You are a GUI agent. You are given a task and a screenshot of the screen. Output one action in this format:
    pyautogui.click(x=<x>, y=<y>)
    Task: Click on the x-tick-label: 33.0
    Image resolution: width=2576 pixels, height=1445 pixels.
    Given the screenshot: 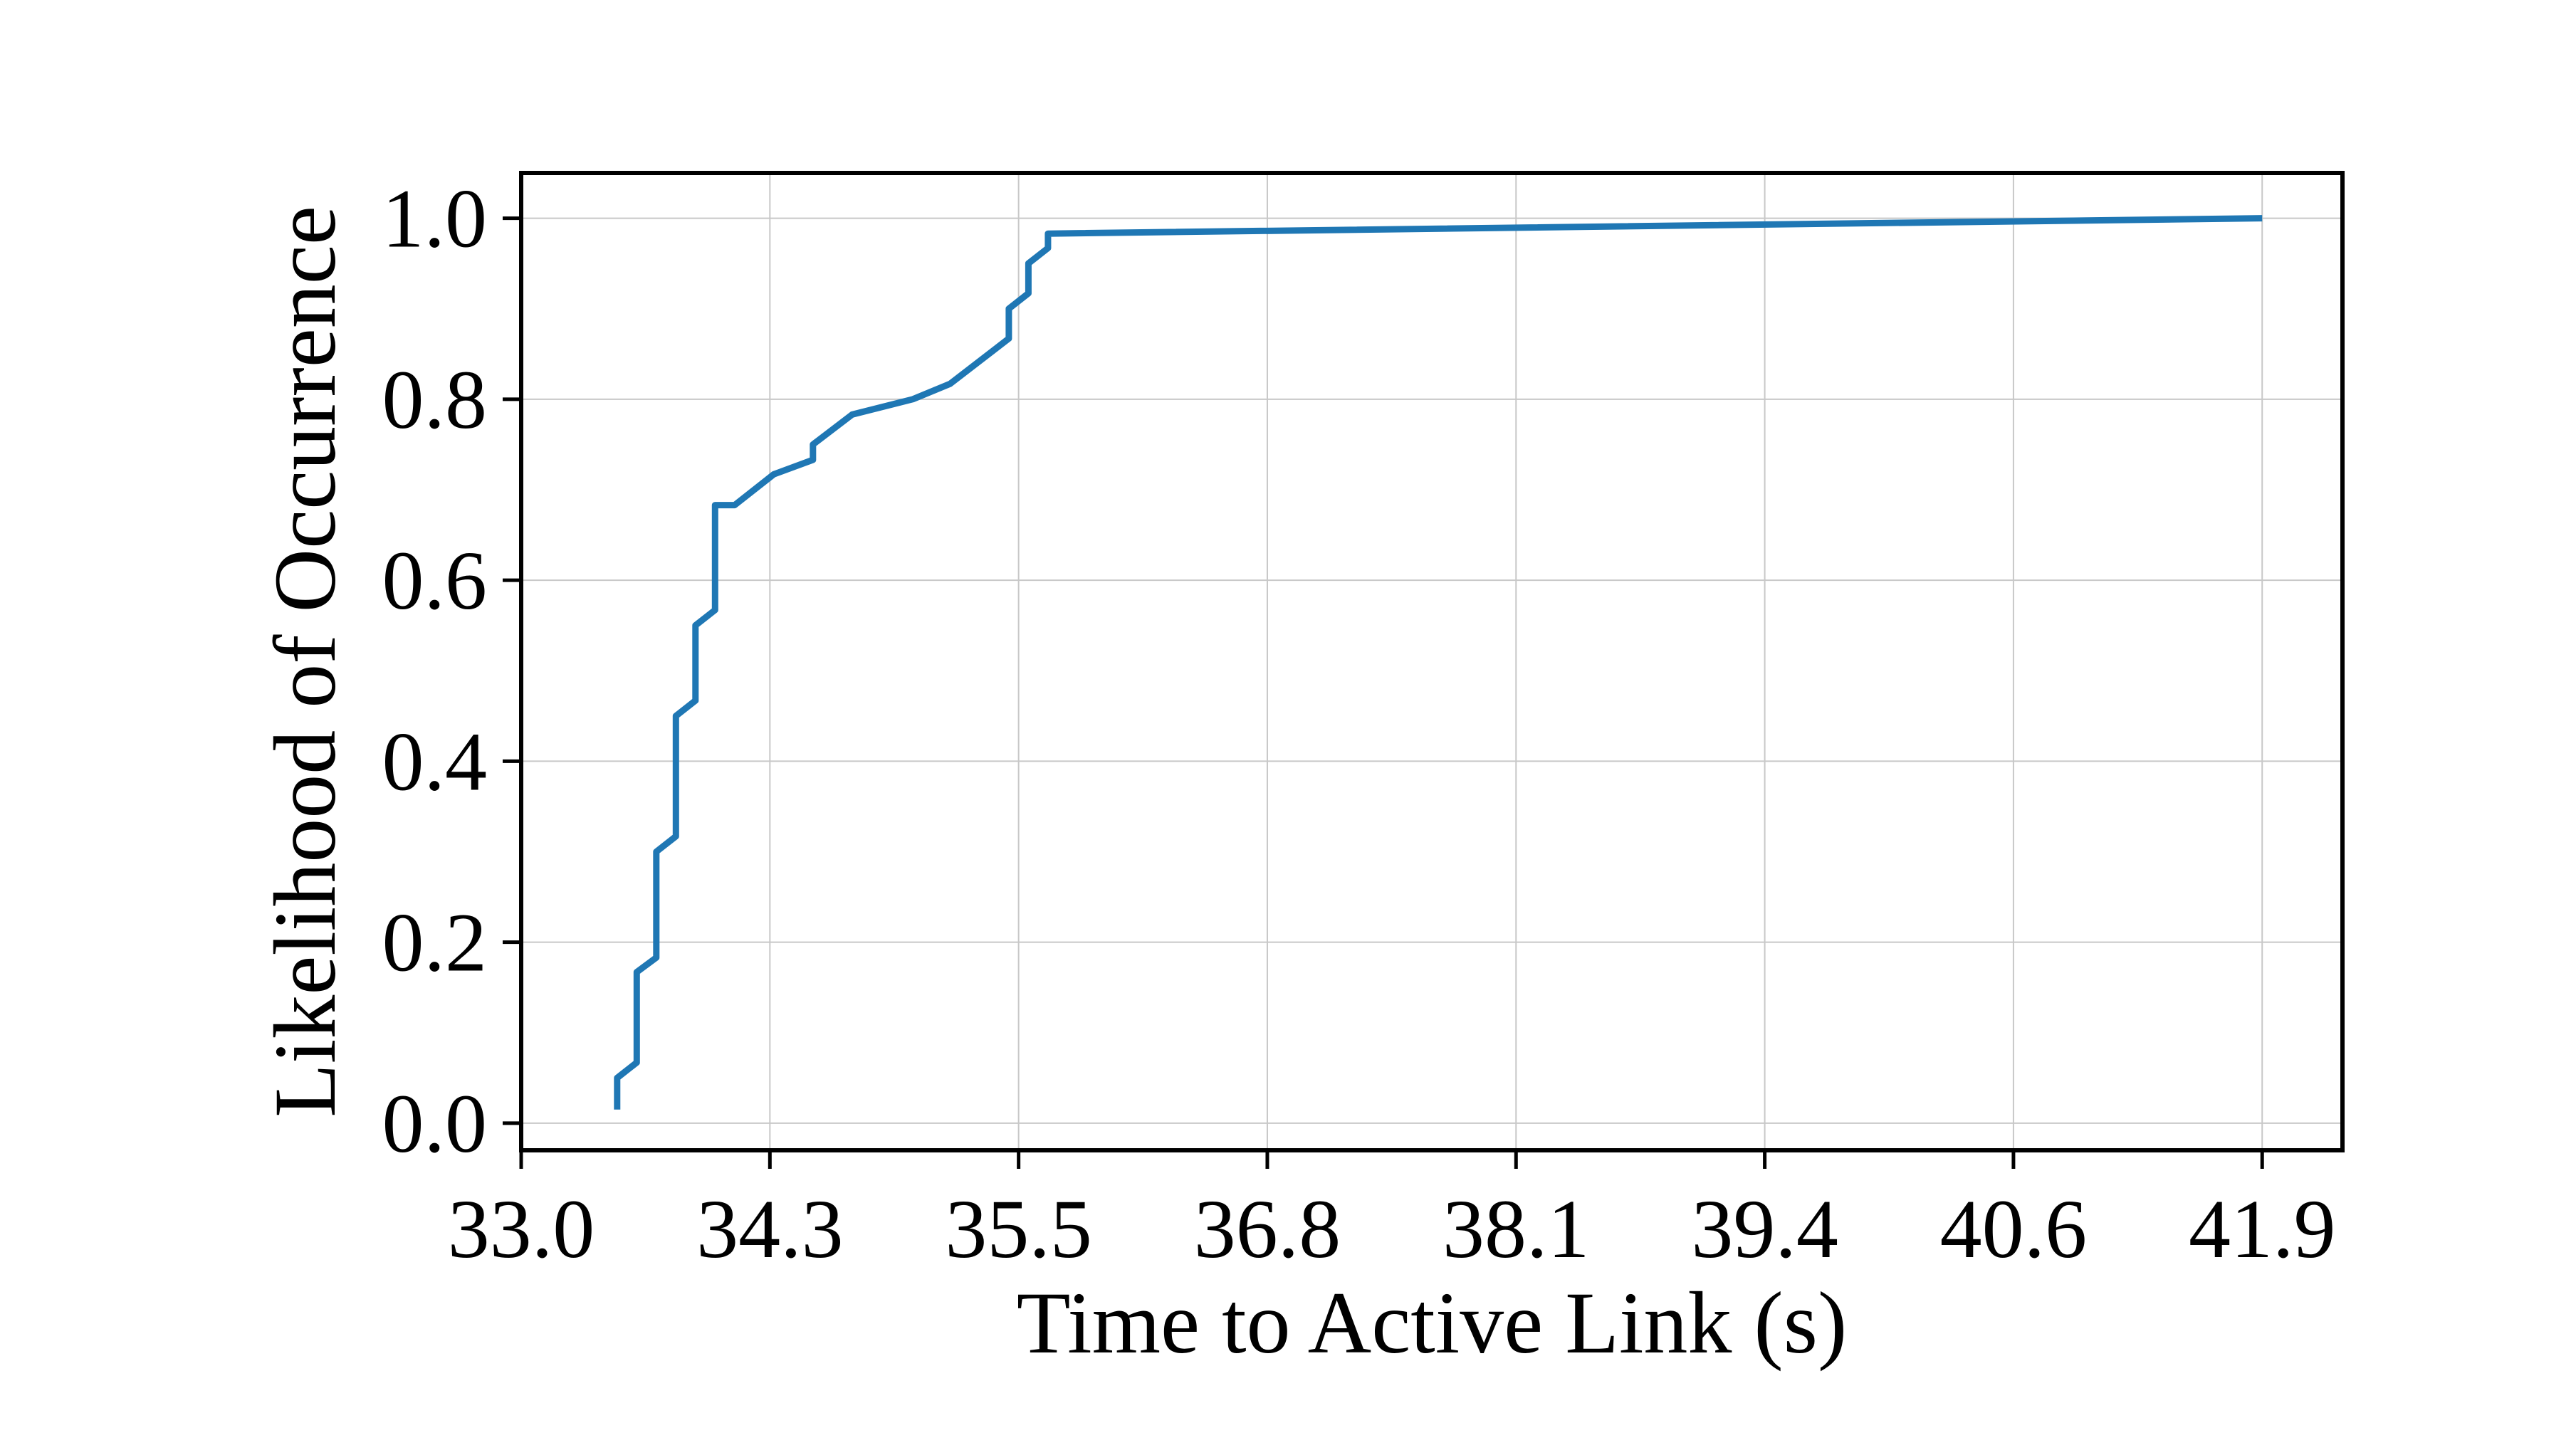 What is the action you would take?
    pyautogui.click(x=521, y=1229)
    